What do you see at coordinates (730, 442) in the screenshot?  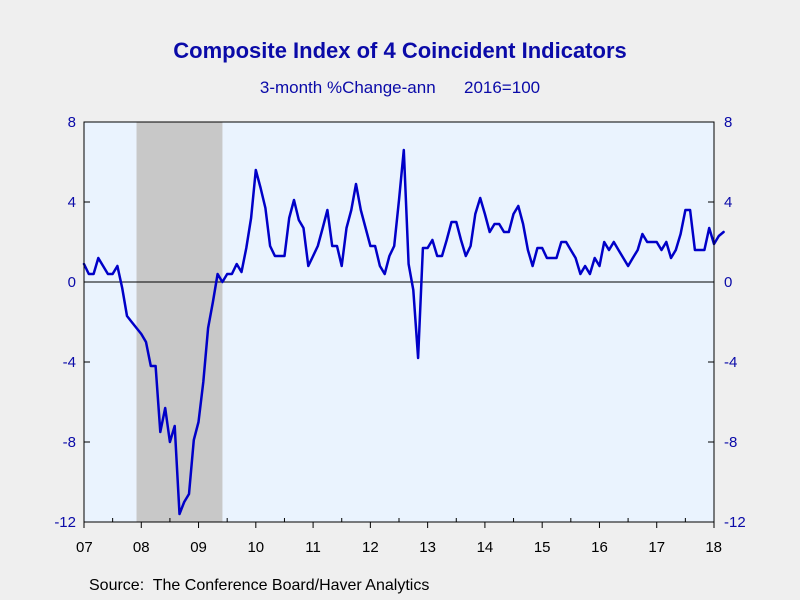 I see `y-tick-label-right: -8` at bounding box center [730, 442].